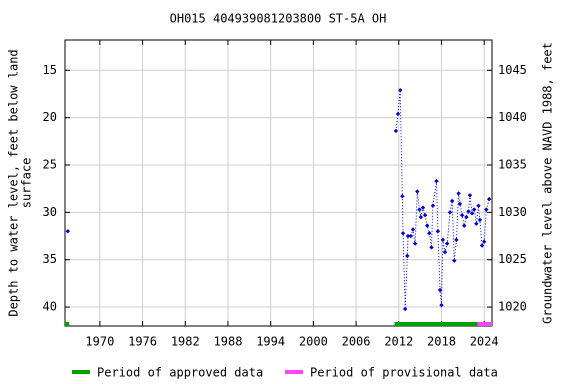  What do you see at coordinates (442, 199) in the screenshot?
I see `data-line` at bounding box center [442, 199].